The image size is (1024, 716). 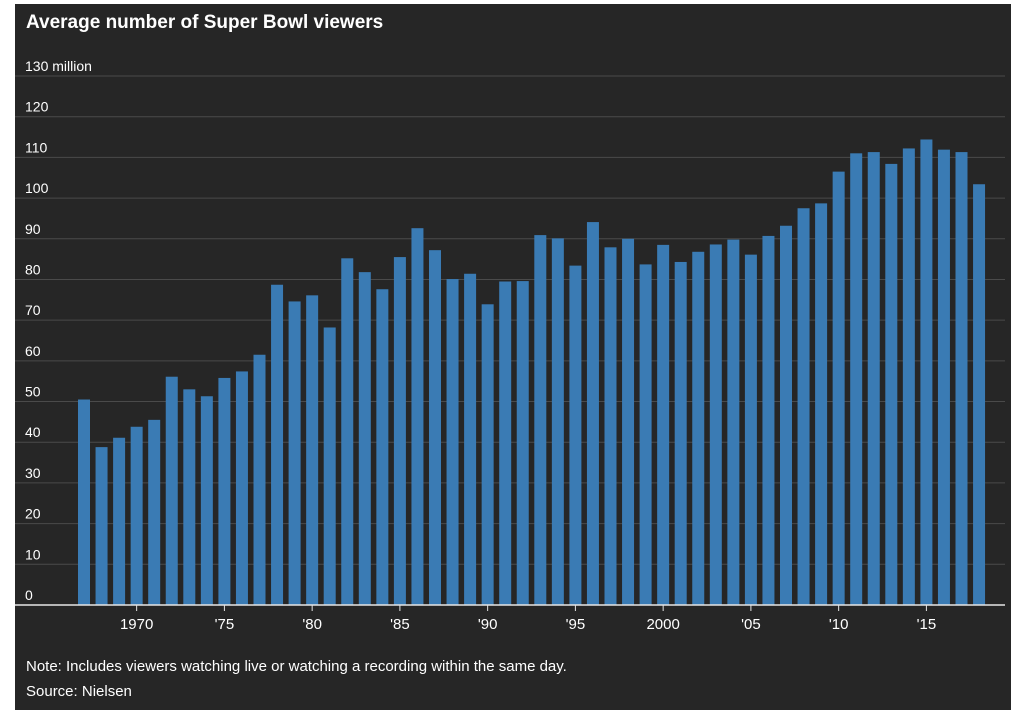 I want to click on y-tick-label: 120, so click(x=37, y=107).